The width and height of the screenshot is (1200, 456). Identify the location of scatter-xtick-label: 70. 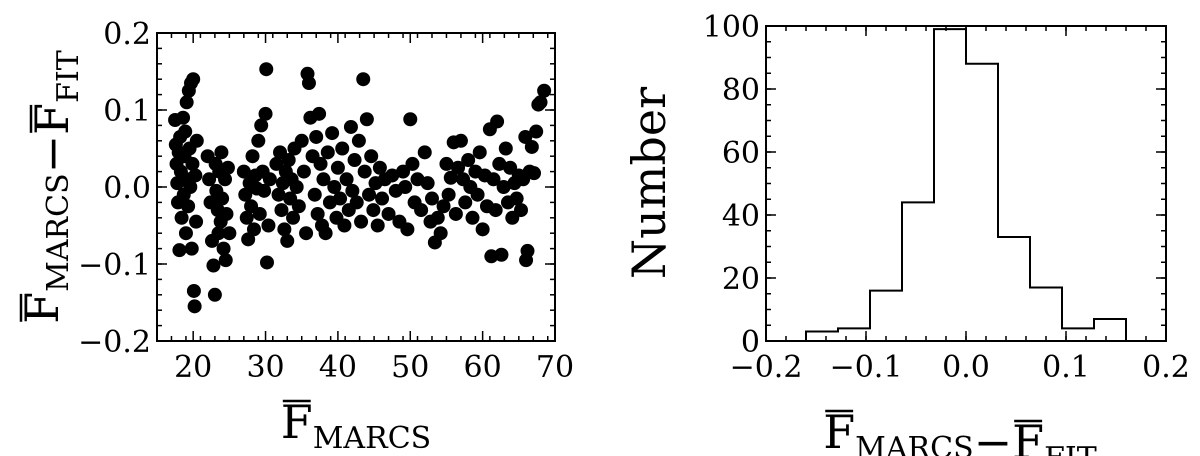
(555, 367).